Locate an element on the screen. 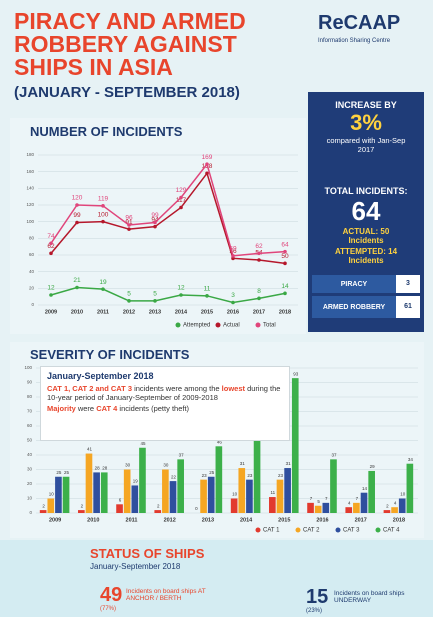 Image resolution: width=433 pixels, height=617 pixels. x-tick-label: 2014 is located at coordinates (246, 520).